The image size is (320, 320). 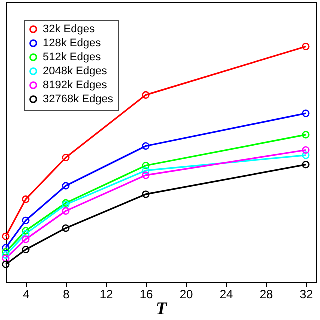 What do you see at coordinates (107, 295) in the screenshot?
I see `x-tick-label: 12` at bounding box center [107, 295].